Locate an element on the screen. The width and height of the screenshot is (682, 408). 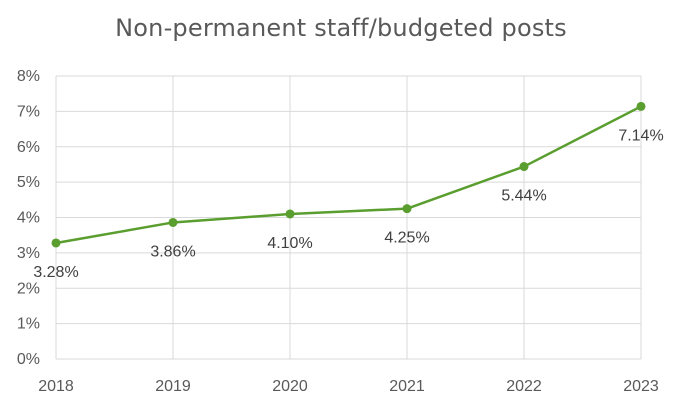
y-tick-label: 0% is located at coordinates (28, 359).